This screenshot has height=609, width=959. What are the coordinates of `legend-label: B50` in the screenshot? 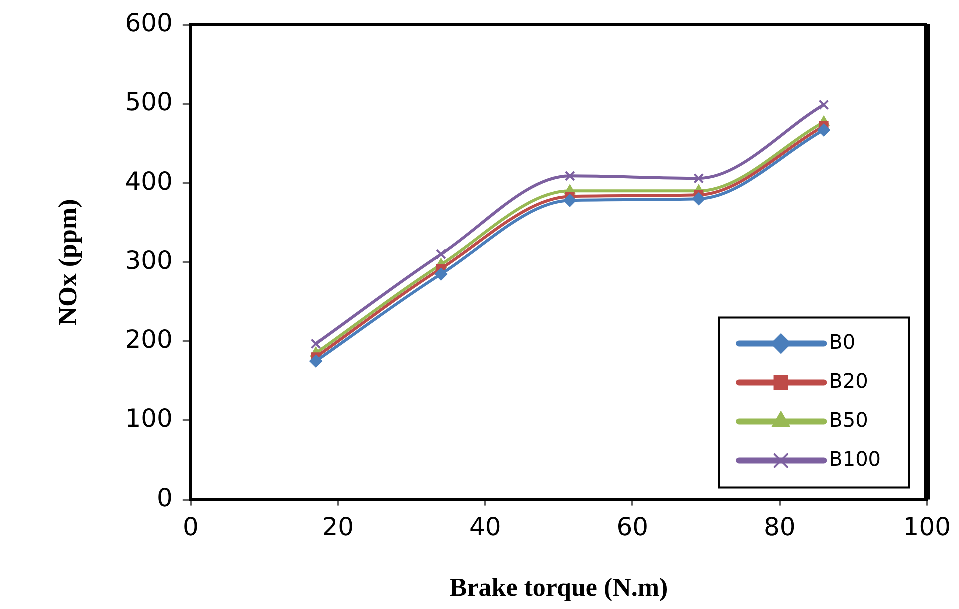 It's located at (848, 420).